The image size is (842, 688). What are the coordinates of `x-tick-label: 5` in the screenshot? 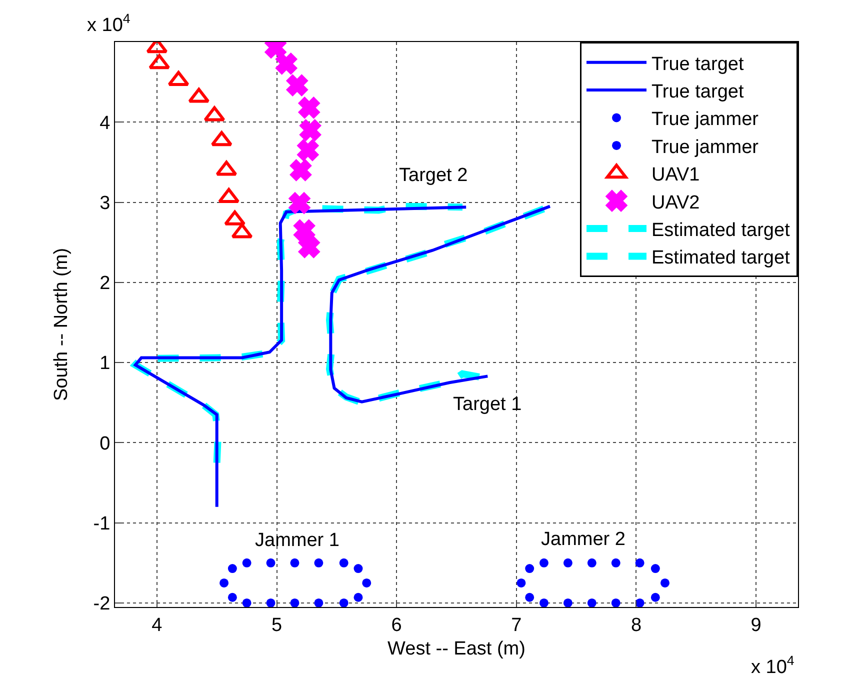 It's located at (276, 625).